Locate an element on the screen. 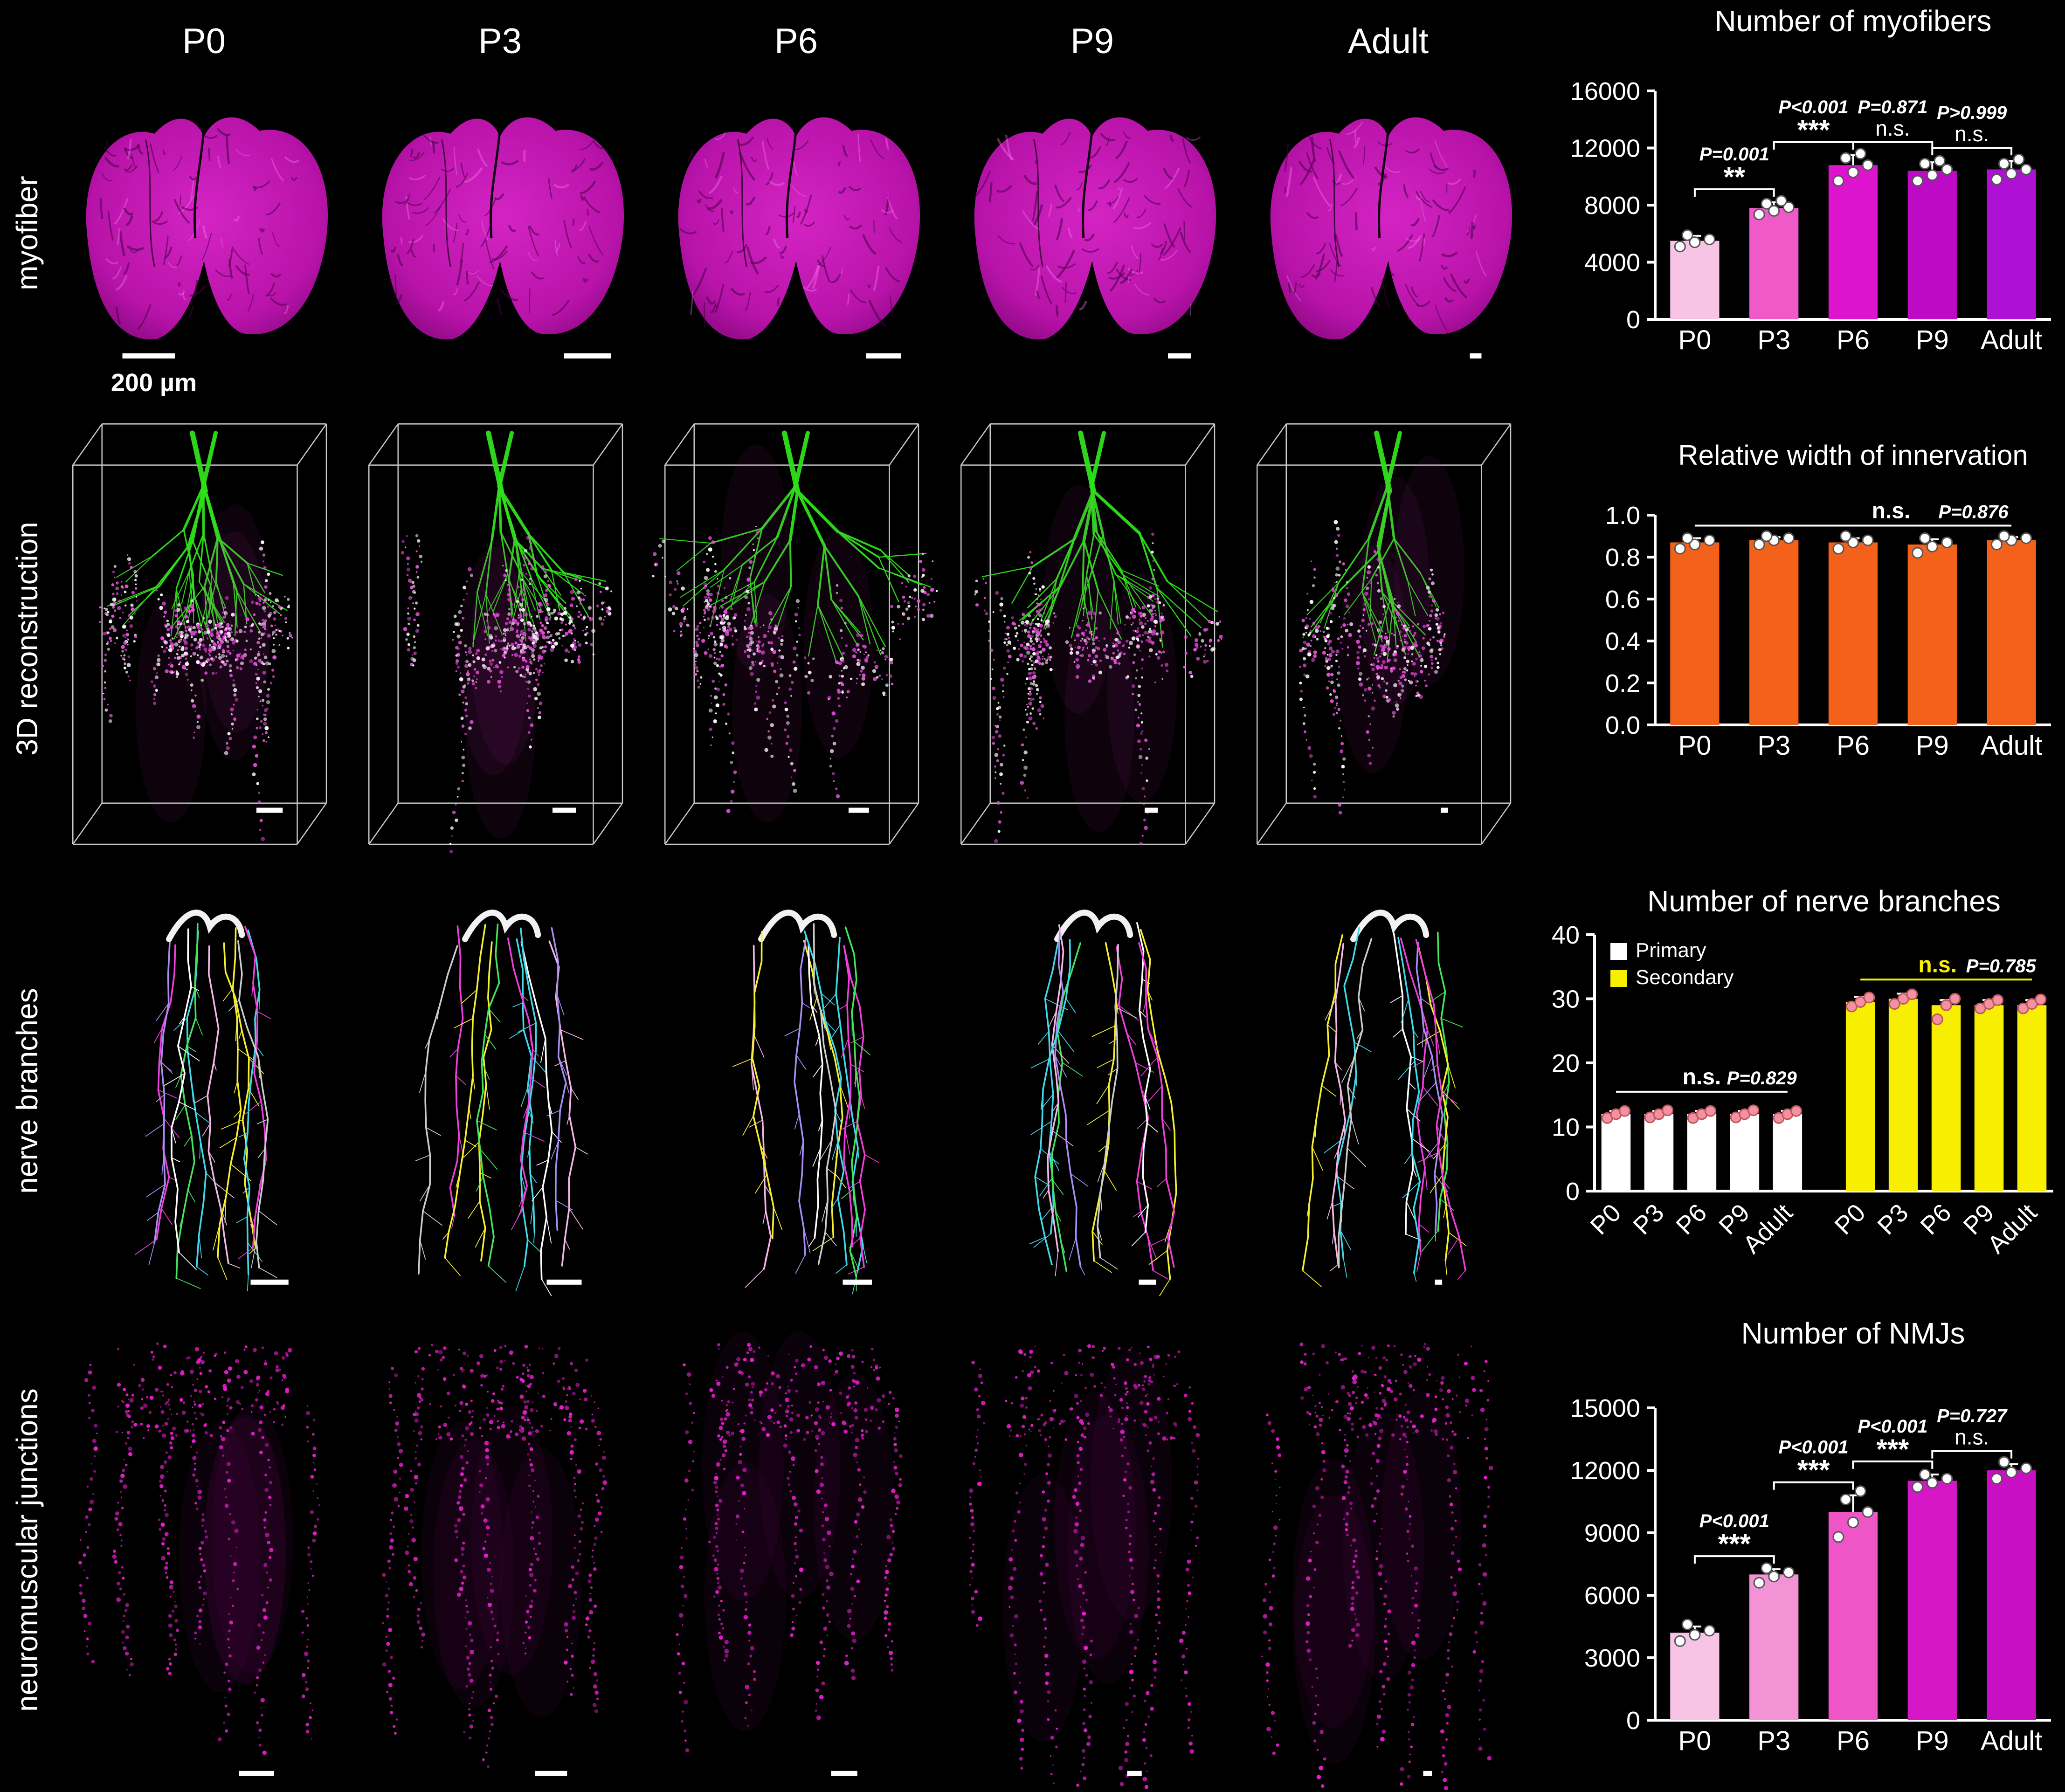  col-header-p9: P9 is located at coordinates (1092, 41).